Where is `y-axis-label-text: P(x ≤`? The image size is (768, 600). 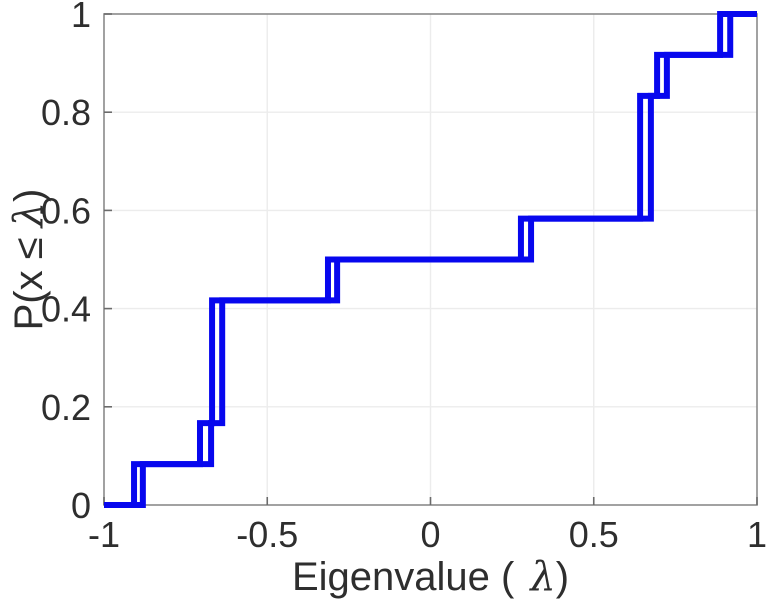 y-axis-label-text: P(x ≤ is located at coordinates (29, 283).